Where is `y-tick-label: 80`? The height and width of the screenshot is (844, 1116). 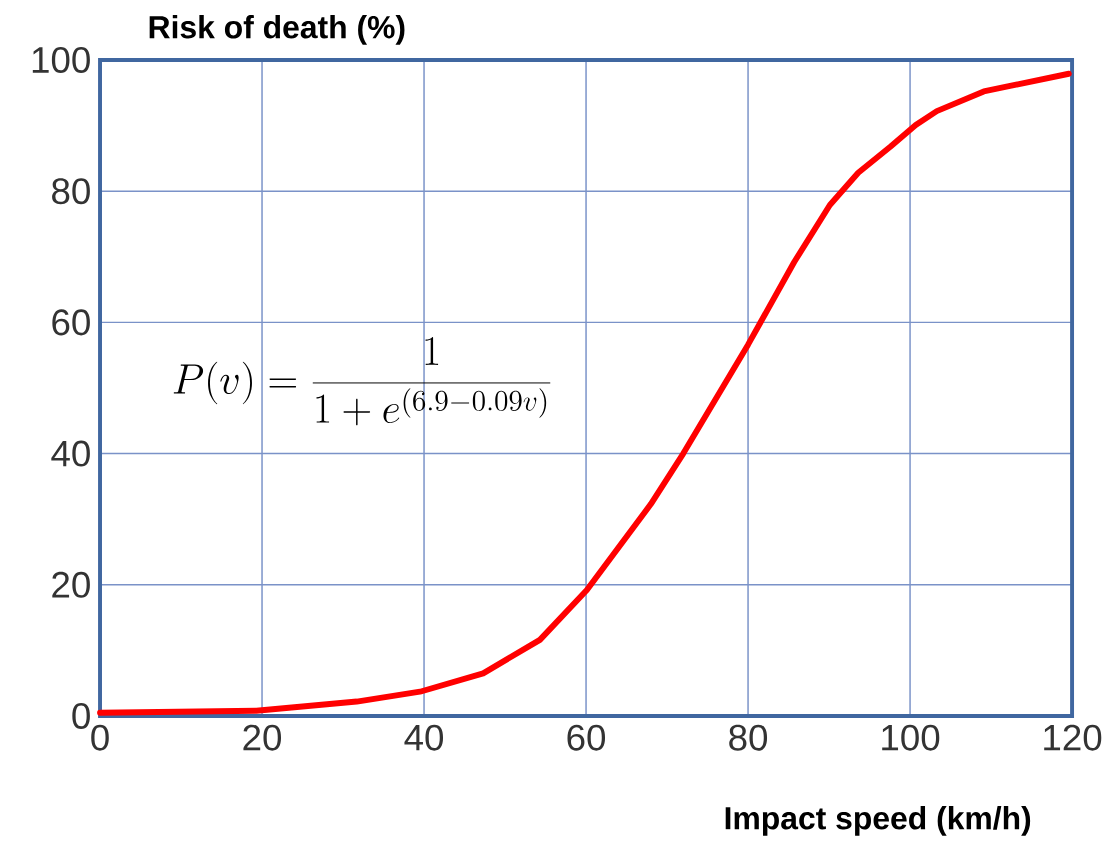 y-tick-label: 80 is located at coordinates (71, 191).